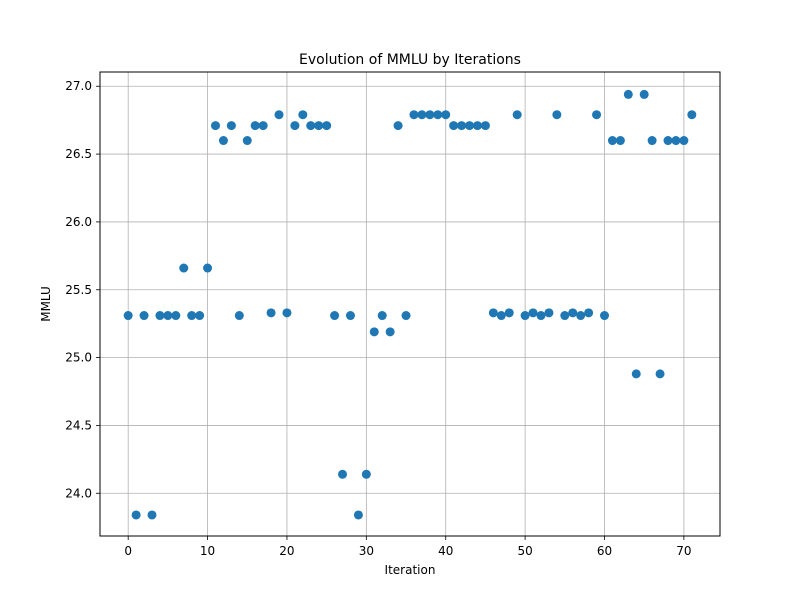 The width and height of the screenshot is (800, 600). What do you see at coordinates (410, 570) in the screenshot?
I see `x-axis-label: Iteration` at bounding box center [410, 570].